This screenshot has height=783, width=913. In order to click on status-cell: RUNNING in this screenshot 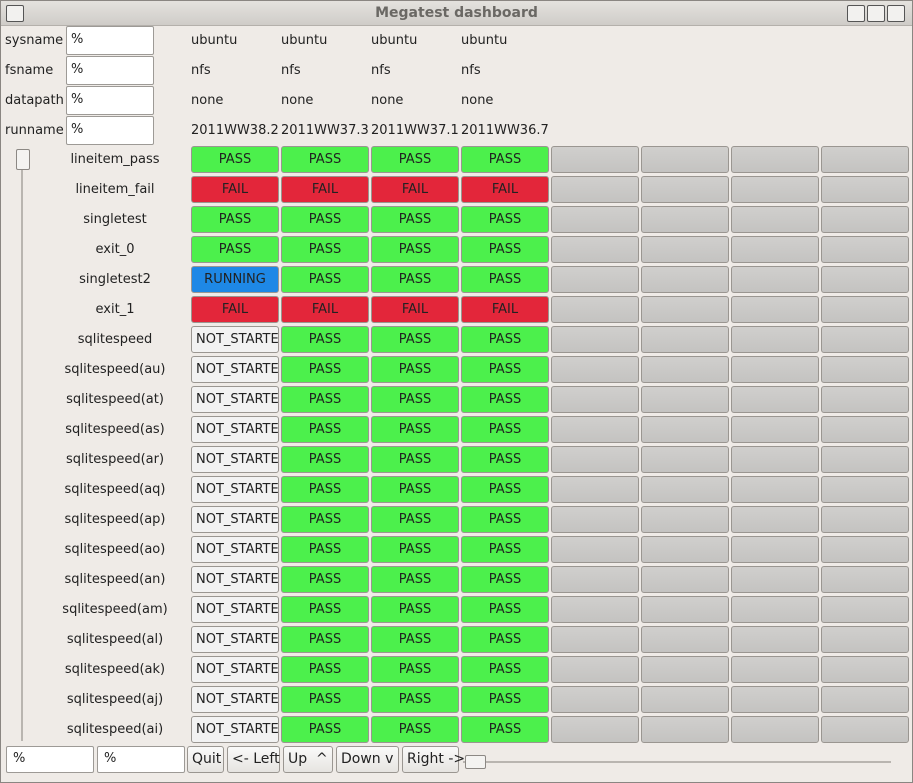, I will do `click(235, 279)`.